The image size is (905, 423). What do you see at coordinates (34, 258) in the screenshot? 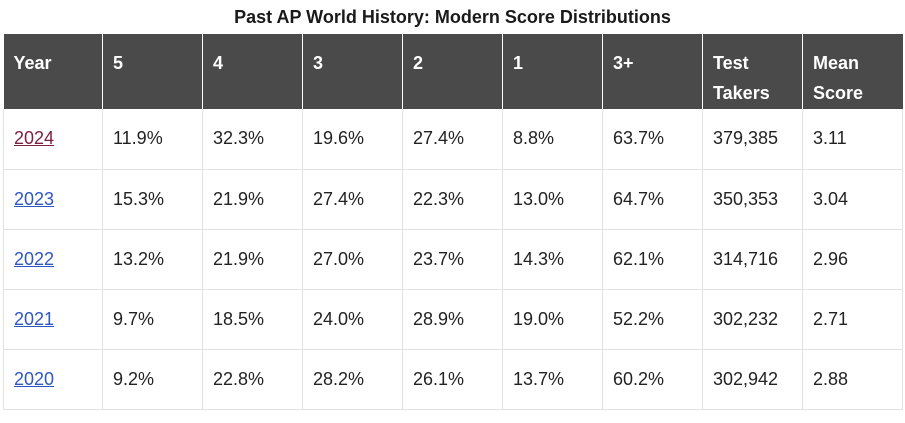
I see `year-link: 2022` at bounding box center [34, 258].